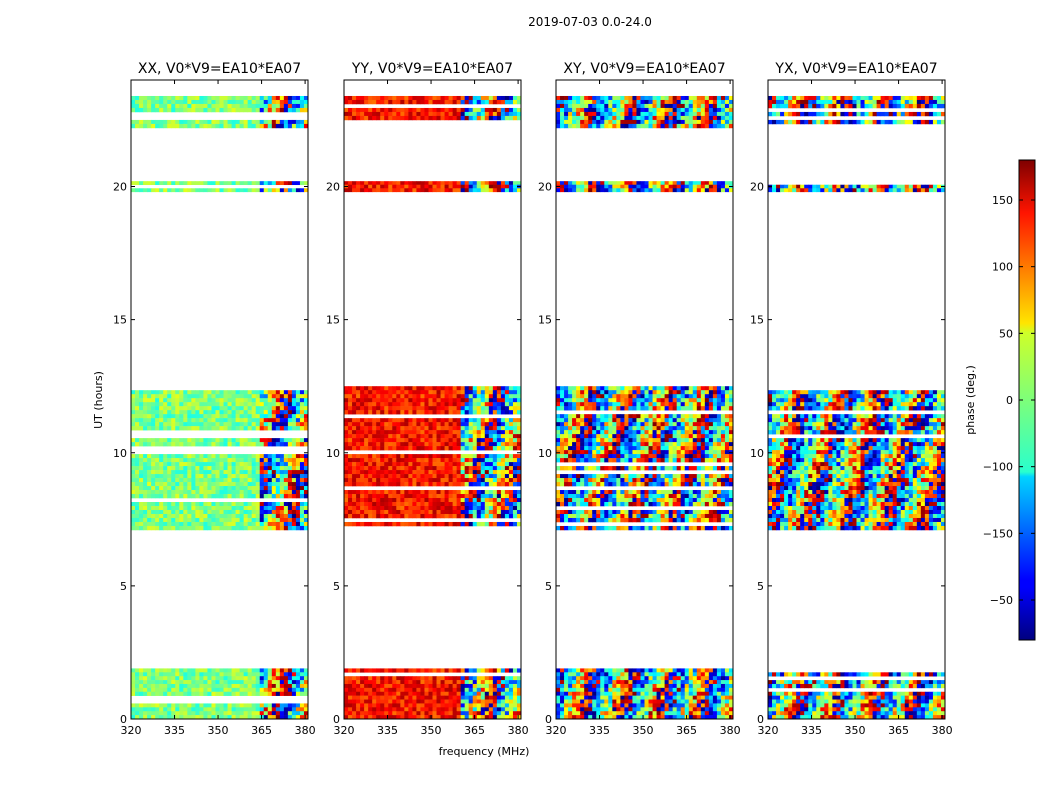 The height and width of the screenshot is (800, 1050). Describe the element at coordinates (120, 187) in the screenshot. I see `y-tick-label: 20` at that location.